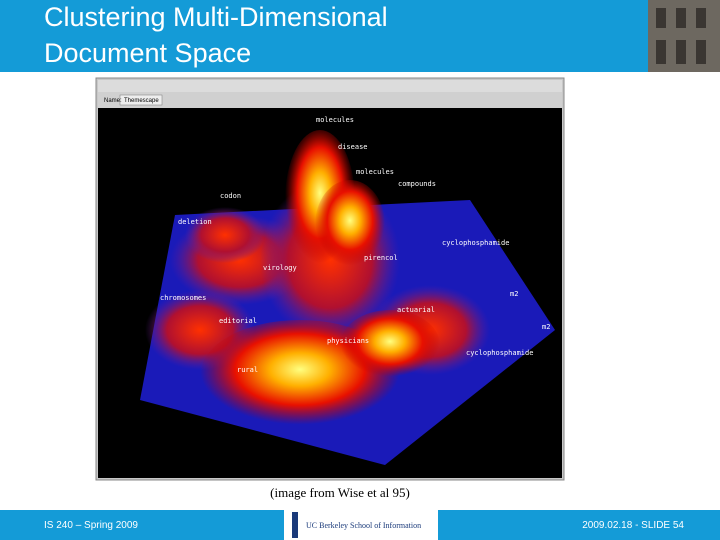  I want to click on terrain-label: pirencol, so click(381, 258).